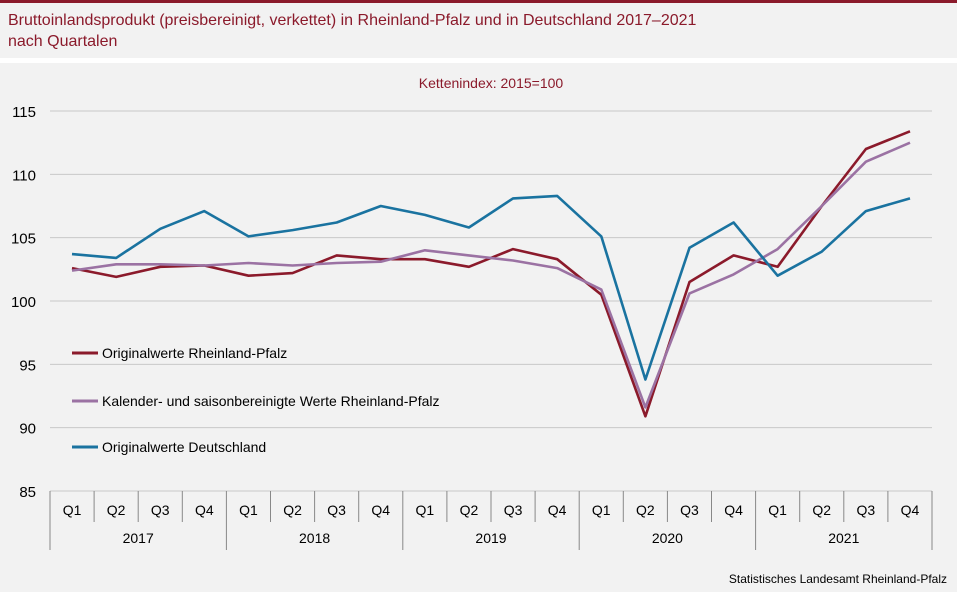 The image size is (957, 592). What do you see at coordinates (689, 510) in the screenshot?
I see `quarter-label-14: Q3` at bounding box center [689, 510].